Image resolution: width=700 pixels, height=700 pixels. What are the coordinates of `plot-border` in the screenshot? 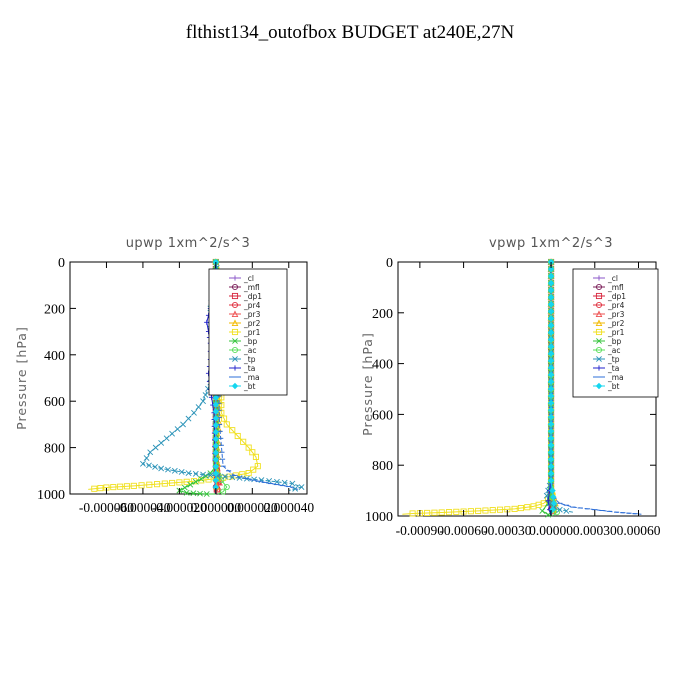 It's located at (188, 378).